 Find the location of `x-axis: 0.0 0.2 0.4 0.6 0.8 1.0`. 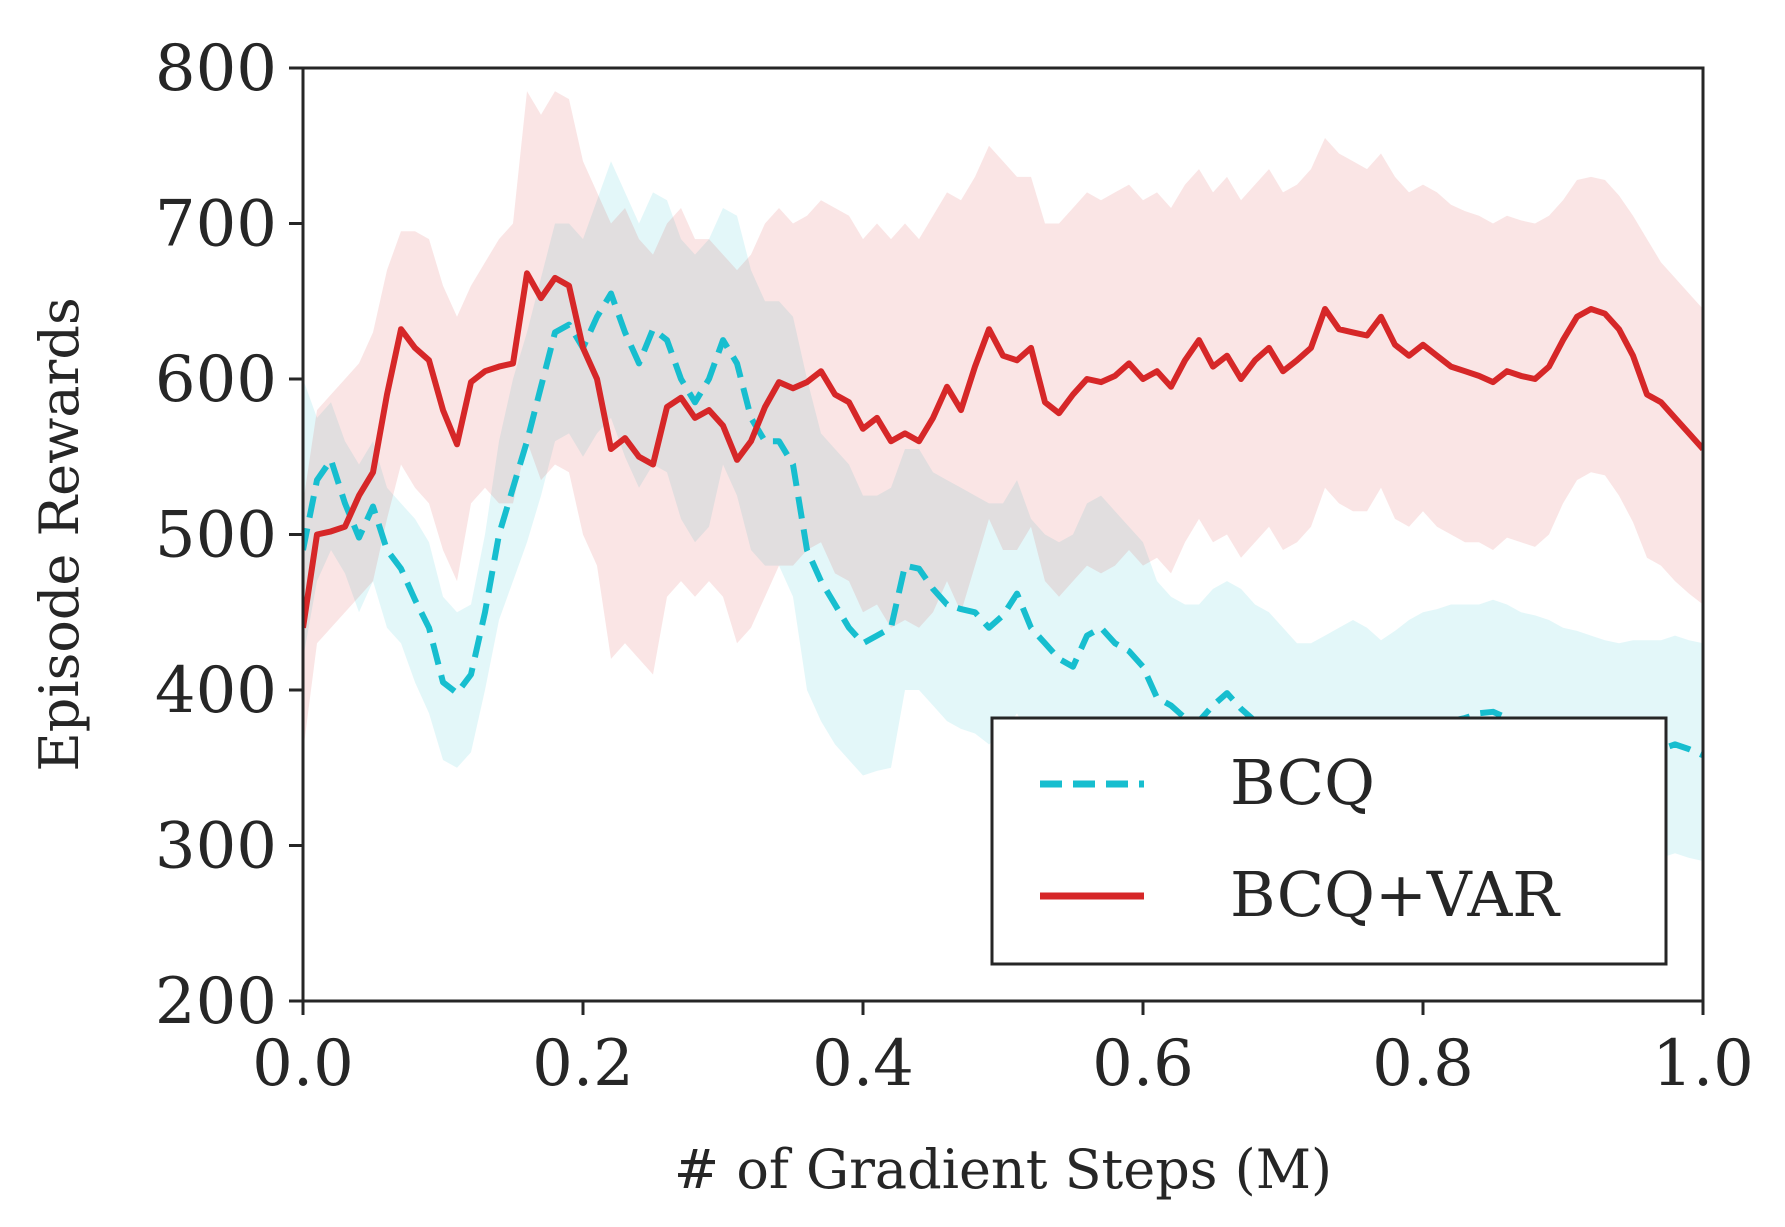

x-axis: 0.0 0.2 0.4 0.6 0.8 1.0 is located at coordinates (1003, 1051).